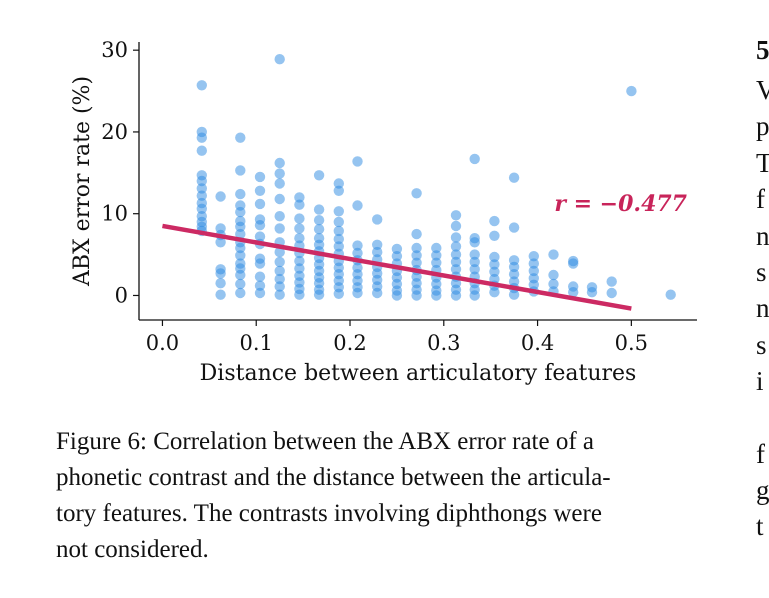 The width and height of the screenshot is (769, 598). I want to click on y-tick-label: 0, so click(121, 295).